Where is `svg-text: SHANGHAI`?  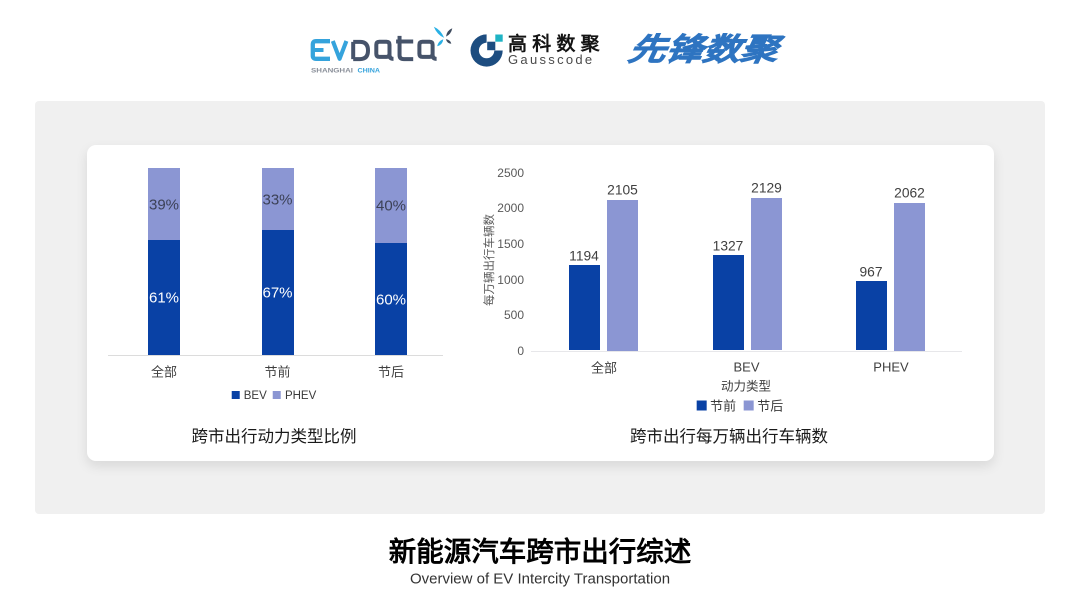
svg-text: SHANGHAI is located at coordinates (332, 71).